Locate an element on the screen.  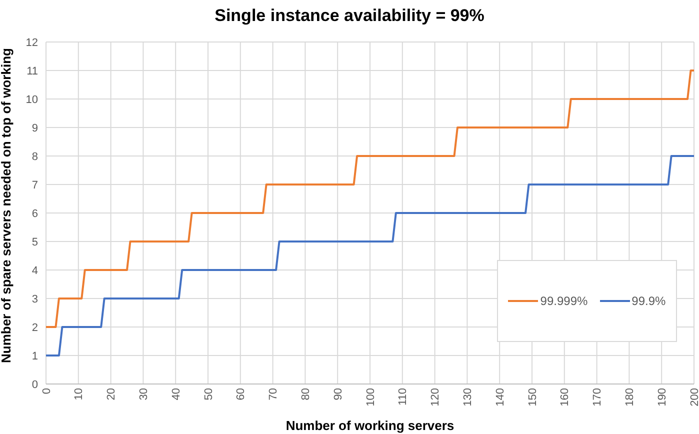
x-tick-label: 110 is located at coordinates (403, 397).